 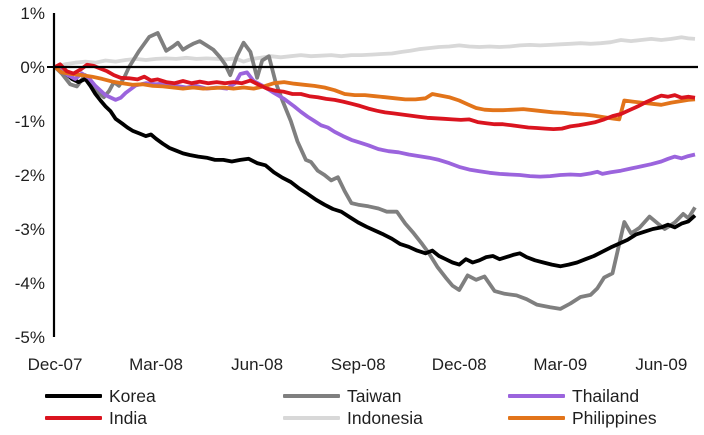 I want to click on legend-swatch-korea, so click(x=73, y=396).